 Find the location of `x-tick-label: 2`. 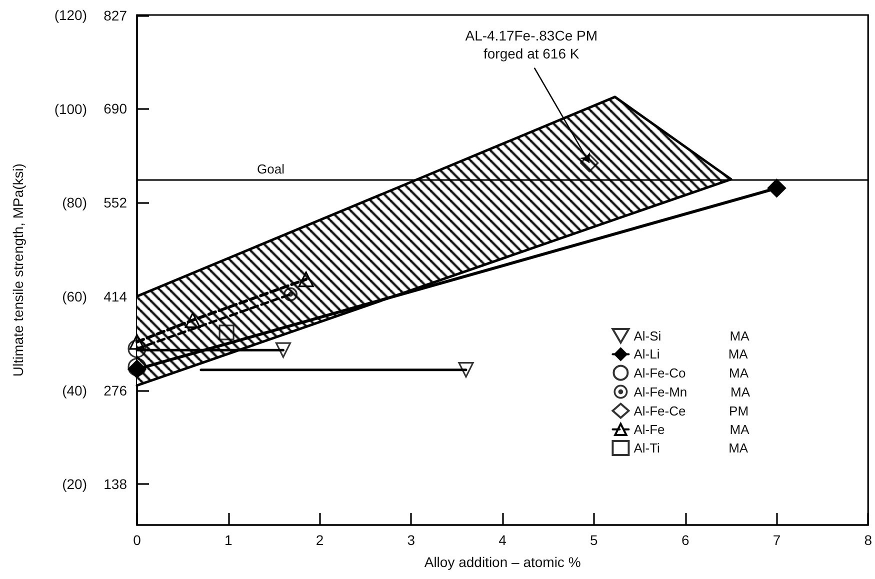

x-tick-label: 2 is located at coordinates (320, 540).